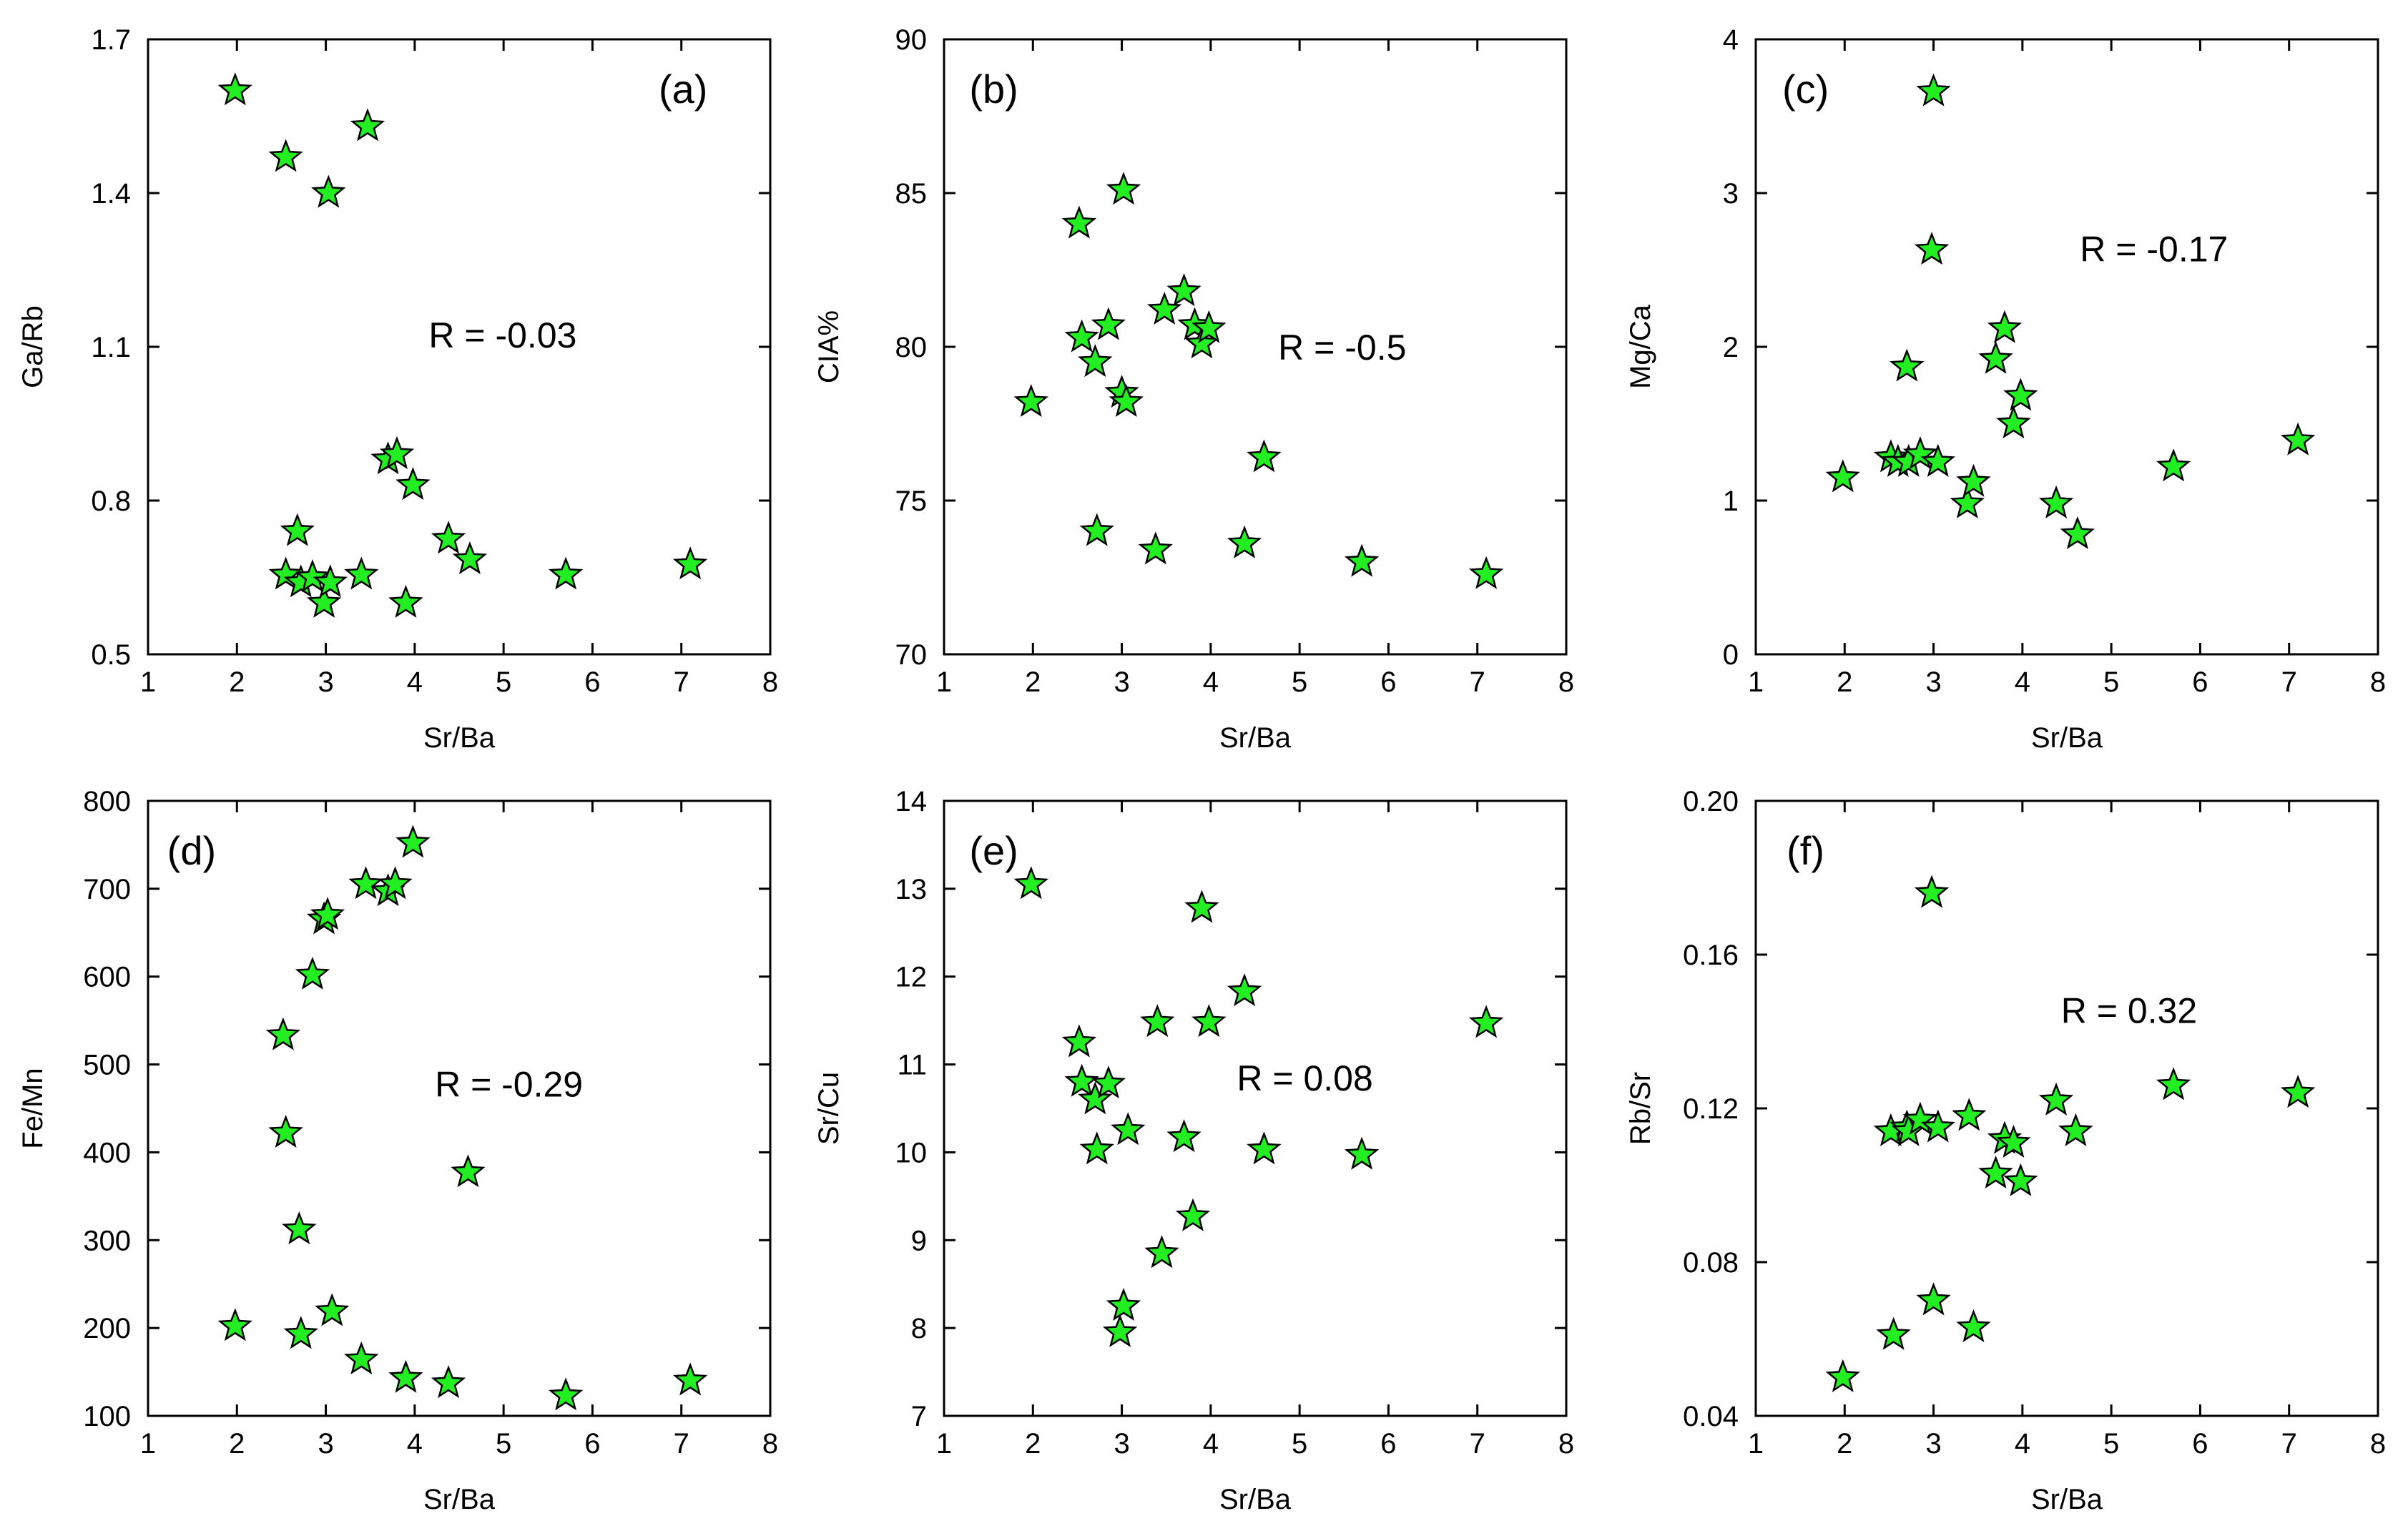 The image size is (2408, 1531). I want to click on x-tick-label-b: 2, so click(1033, 682).